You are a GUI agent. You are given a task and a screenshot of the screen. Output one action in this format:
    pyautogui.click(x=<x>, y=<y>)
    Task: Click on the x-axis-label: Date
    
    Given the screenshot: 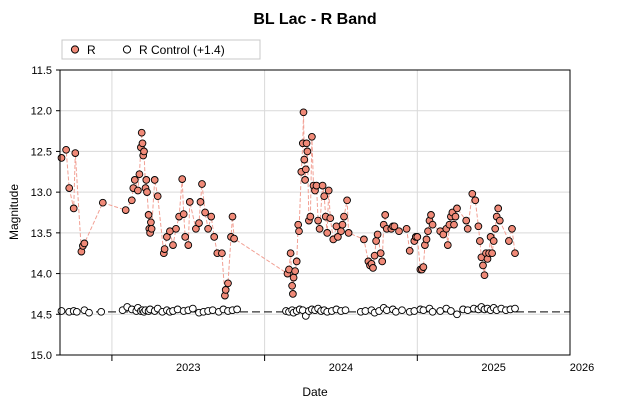 What is the action you would take?
    pyautogui.click(x=315, y=392)
    